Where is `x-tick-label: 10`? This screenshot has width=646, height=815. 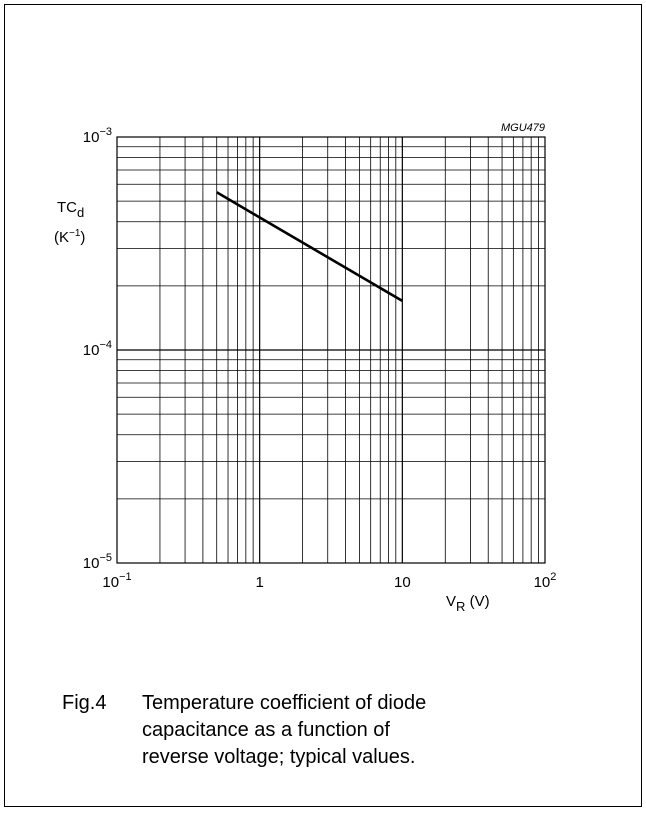
x-tick-label: 10 is located at coordinates (402, 582).